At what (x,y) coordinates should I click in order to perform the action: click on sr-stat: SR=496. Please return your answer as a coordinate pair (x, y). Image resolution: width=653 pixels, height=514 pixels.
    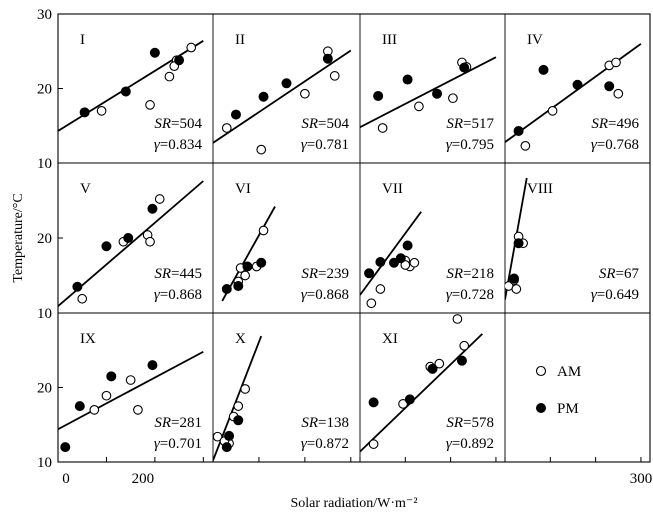
    Looking at the image, I should click on (615, 124).